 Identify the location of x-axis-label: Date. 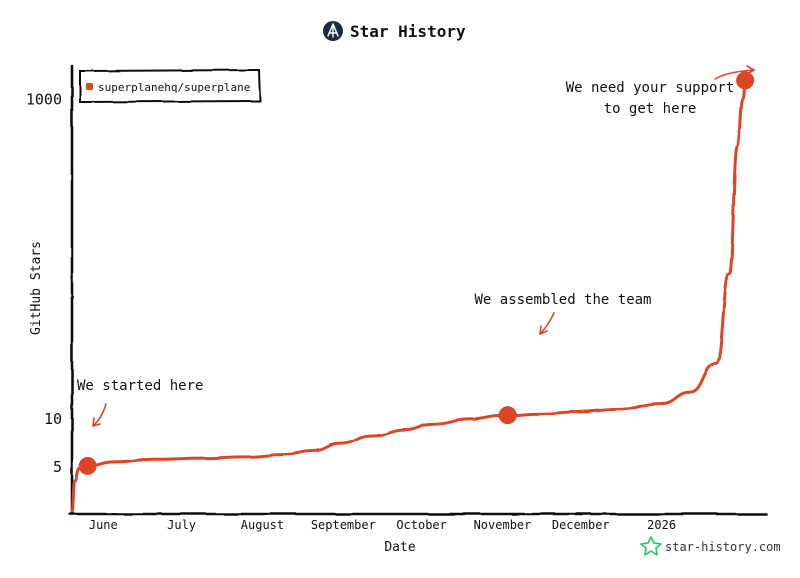
(399, 547).